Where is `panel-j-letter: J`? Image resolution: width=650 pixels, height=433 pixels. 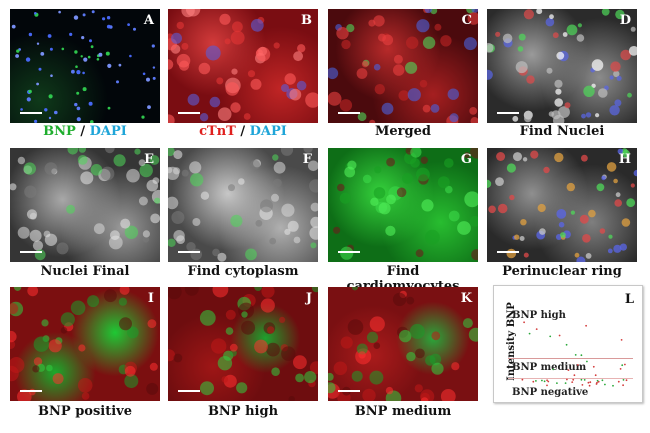 panel-j-letter: J is located at coordinates (308, 298).